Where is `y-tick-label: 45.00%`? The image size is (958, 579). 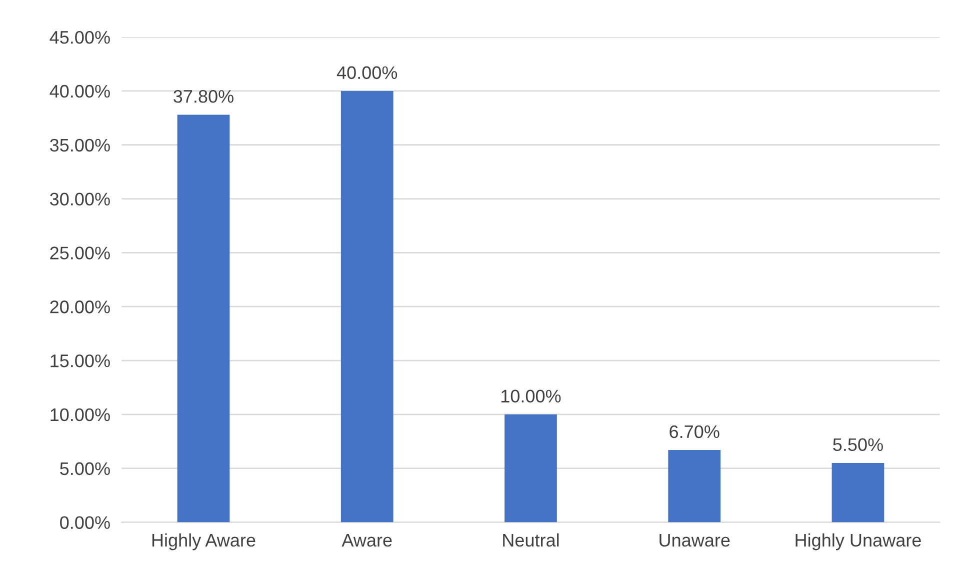
y-tick-label: 45.00% is located at coordinates (80, 37).